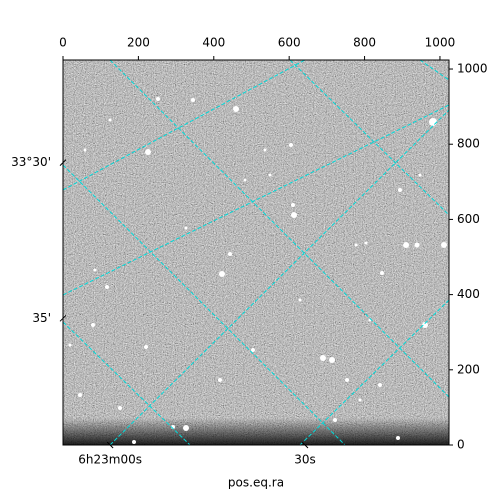 Image resolution: width=500 pixels, height=504 pixels. I want to click on y-tick-label: 200, so click(468, 369).